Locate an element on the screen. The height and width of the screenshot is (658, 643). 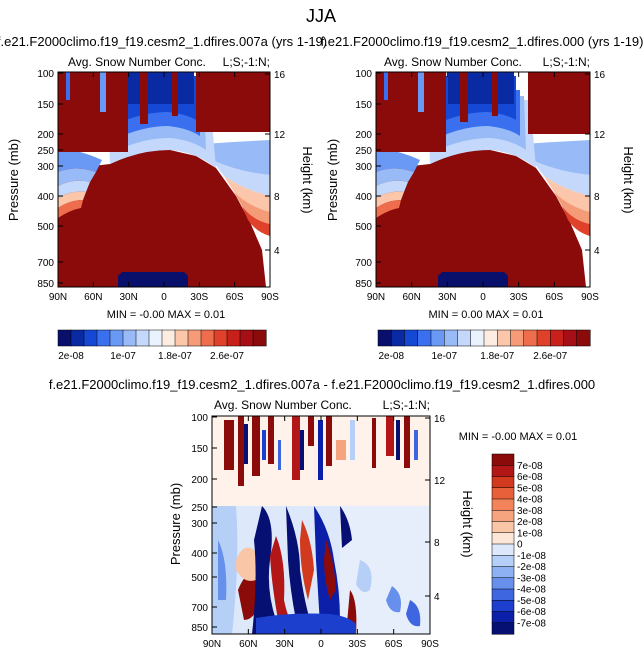
panel-1-subtitle: Avg. Snow Number Conc. is located at coordinates (137, 62).